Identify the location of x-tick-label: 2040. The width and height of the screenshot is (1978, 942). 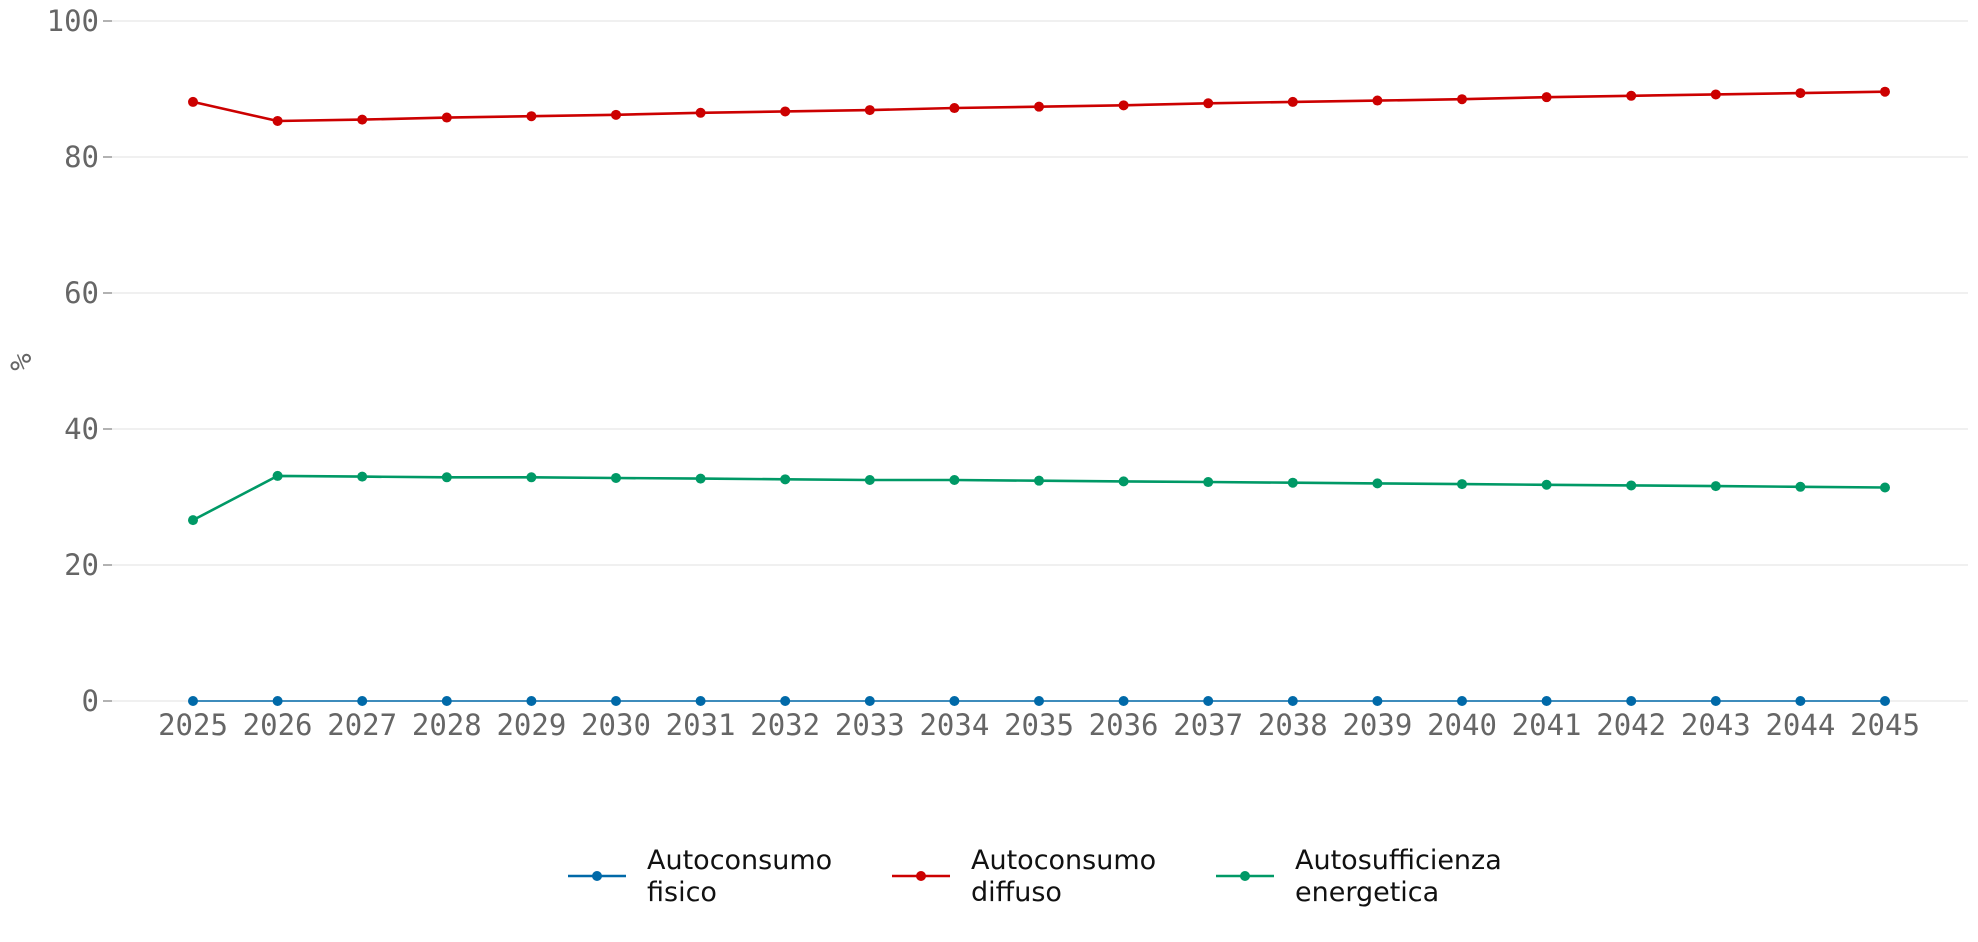
(1462, 725).